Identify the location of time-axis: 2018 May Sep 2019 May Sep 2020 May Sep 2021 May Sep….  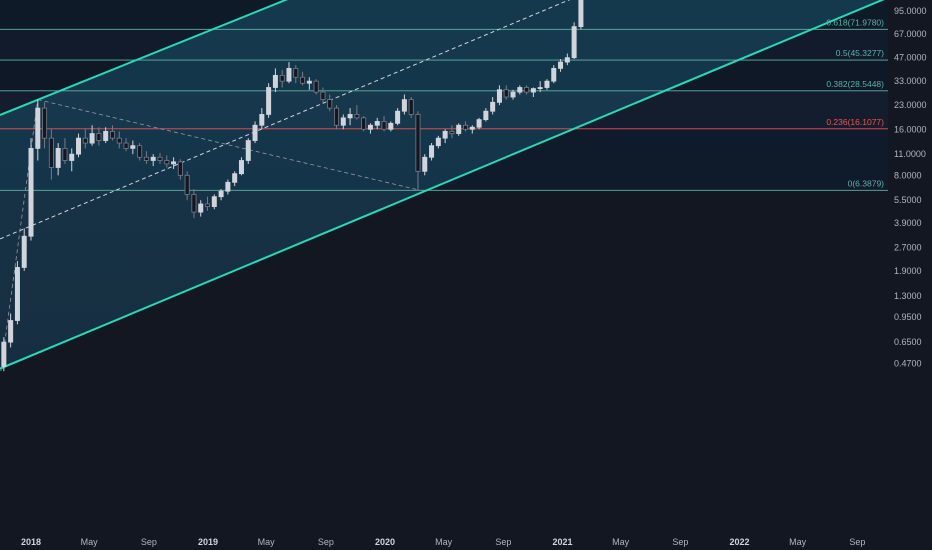
(466, 540).